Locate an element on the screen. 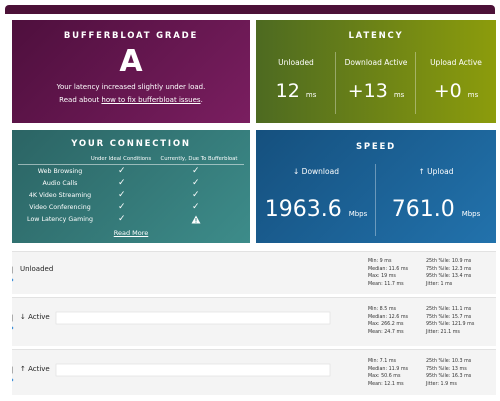 The height and width of the screenshot is (401, 500). value: +13 is located at coordinates (367, 91).